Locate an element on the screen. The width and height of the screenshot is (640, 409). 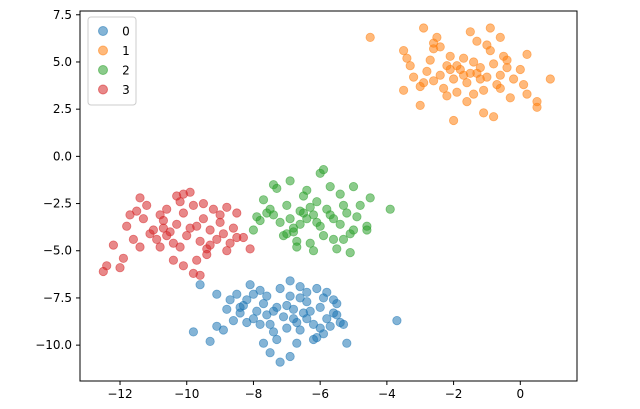
y-tick-label: −5.0 is located at coordinates (57, 251).